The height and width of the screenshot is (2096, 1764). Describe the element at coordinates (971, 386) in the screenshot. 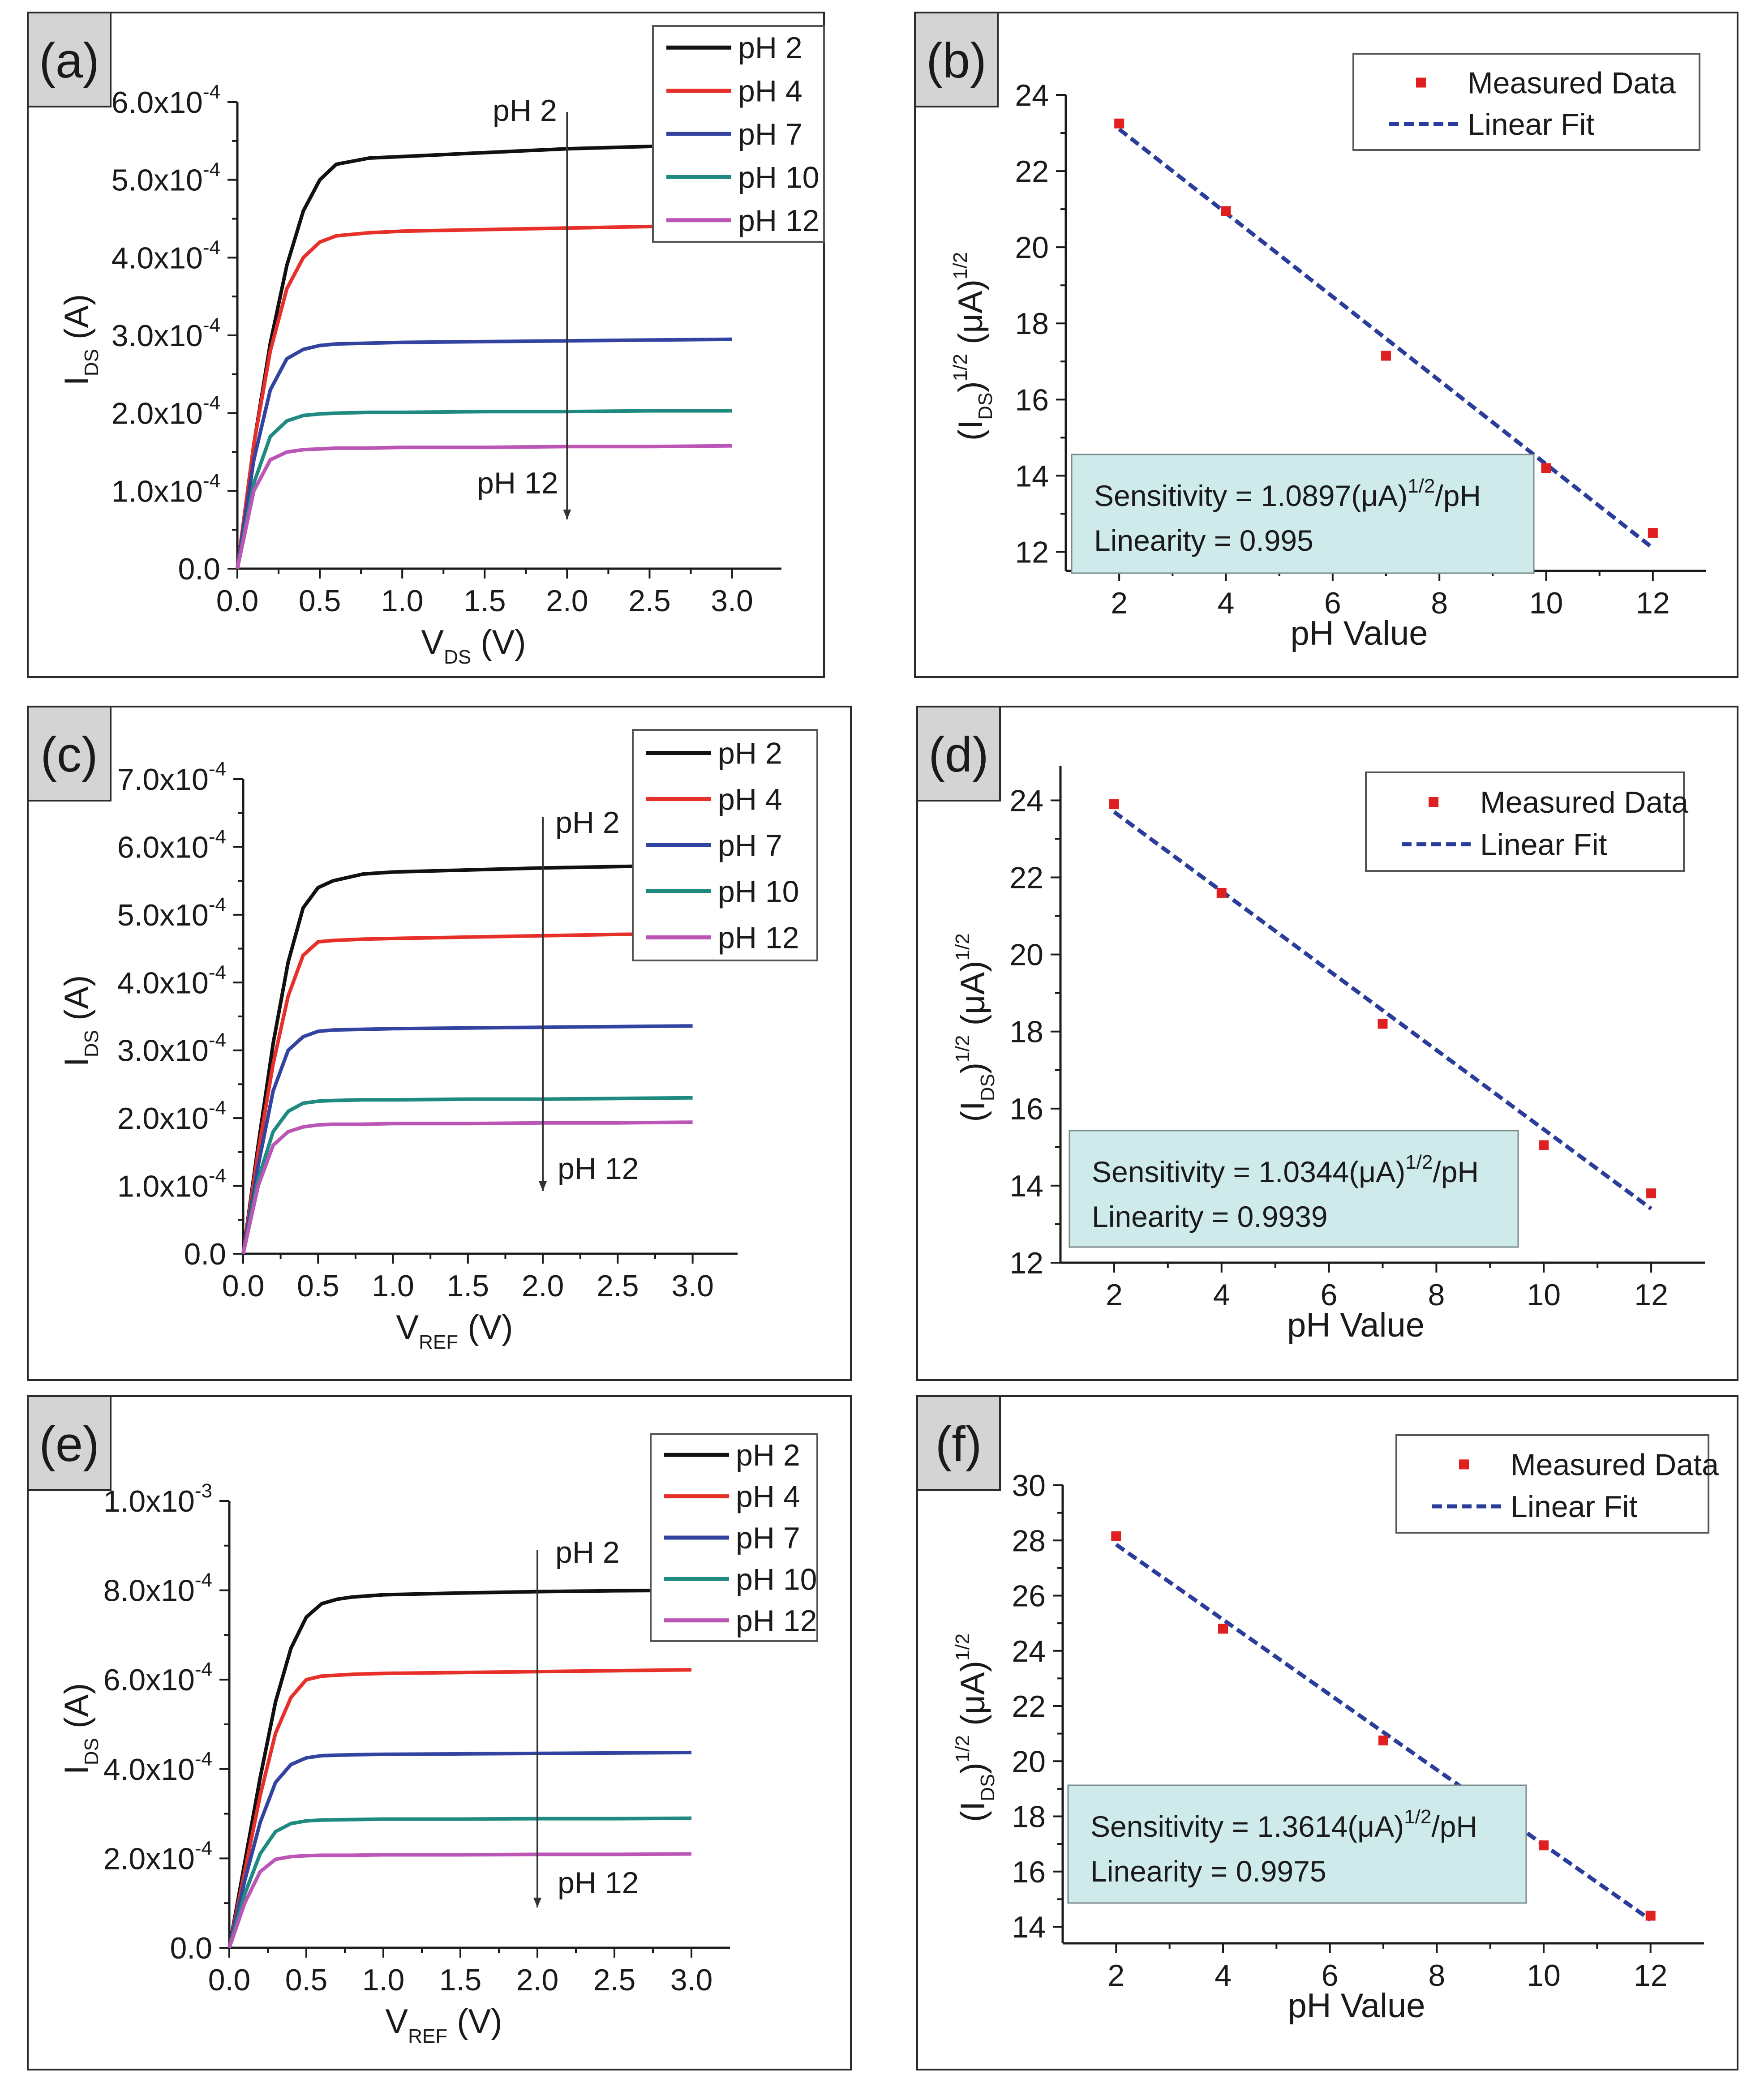

I see `y-axis-label-paren: )` at that location.